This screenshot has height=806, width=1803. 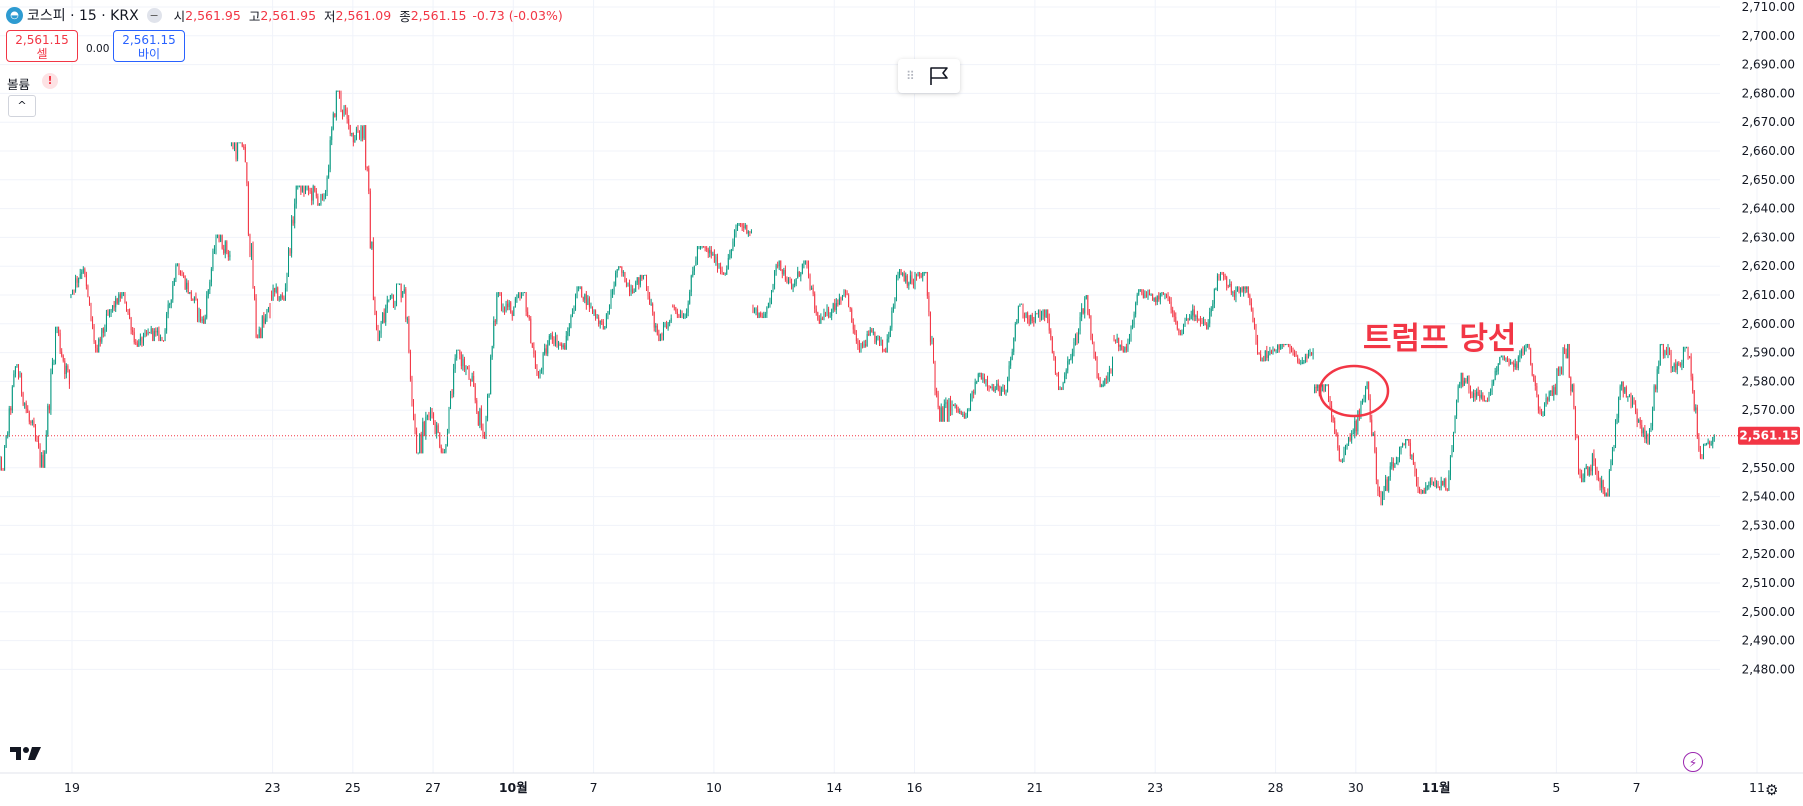 What do you see at coordinates (149, 46) in the screenshot?
I see `buy-button: 2,561.15 바이` at bounding box center [149, 46].